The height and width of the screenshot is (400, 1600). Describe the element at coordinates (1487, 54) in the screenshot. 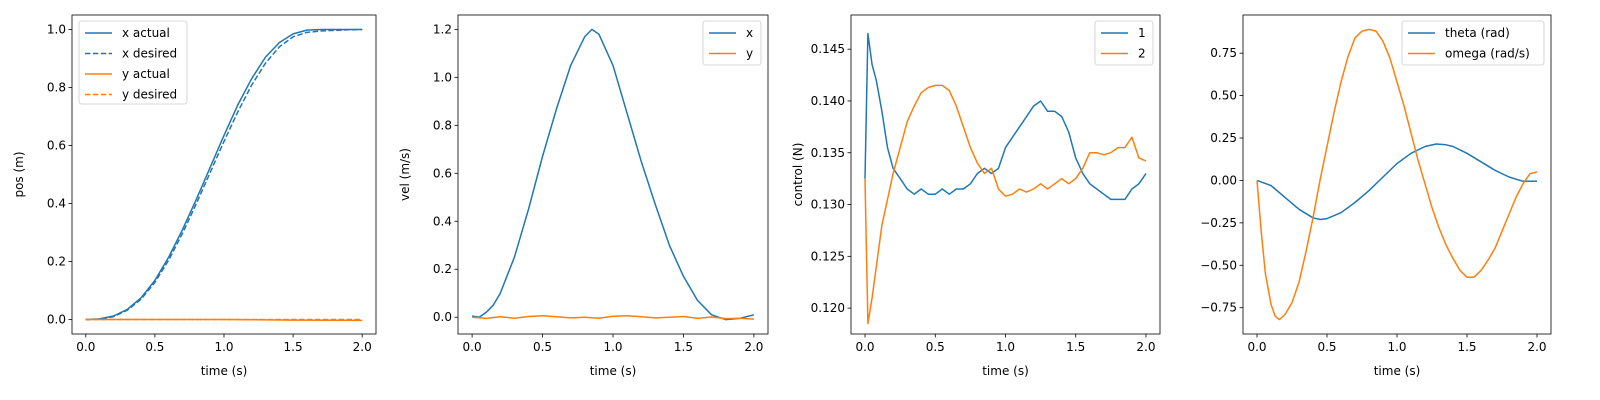

I see `legend-entry: omega (rad/s)` at that location.